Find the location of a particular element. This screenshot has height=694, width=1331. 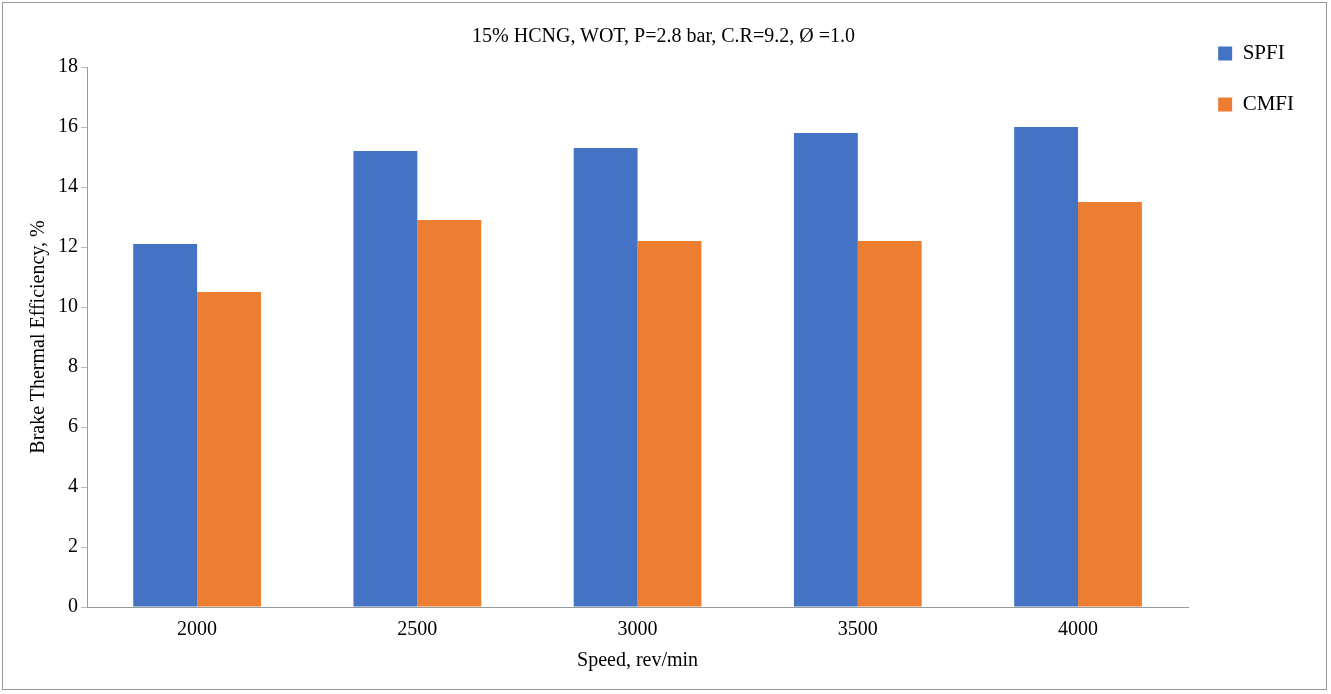

x-tick-label: 3000 is located at coordinates (637, 628).